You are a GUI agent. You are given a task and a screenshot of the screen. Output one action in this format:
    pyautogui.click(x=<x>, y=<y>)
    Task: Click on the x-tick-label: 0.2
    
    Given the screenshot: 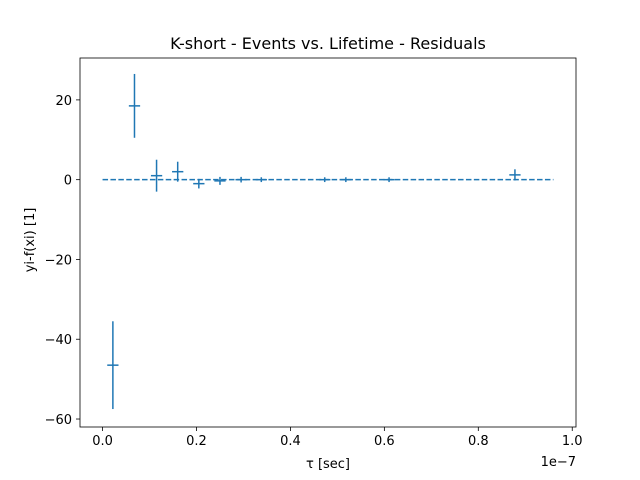 What is the action you would take?
    pyautogui.click(x=196, y=441)
    